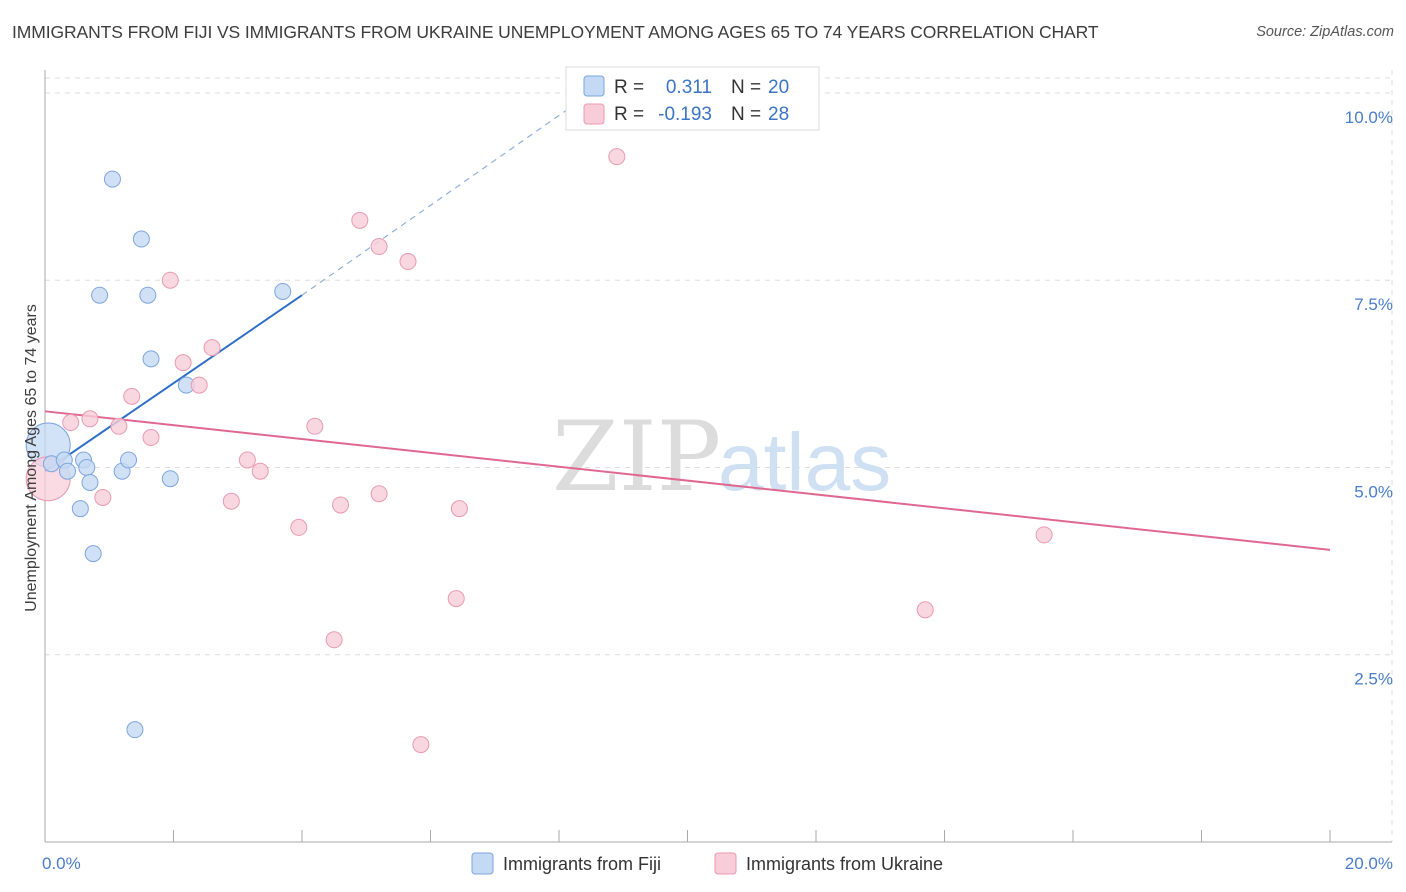 The width and height of the screenshot is (1406, 892). I want to click on legend-fiji-swatch, so click(482, 863).